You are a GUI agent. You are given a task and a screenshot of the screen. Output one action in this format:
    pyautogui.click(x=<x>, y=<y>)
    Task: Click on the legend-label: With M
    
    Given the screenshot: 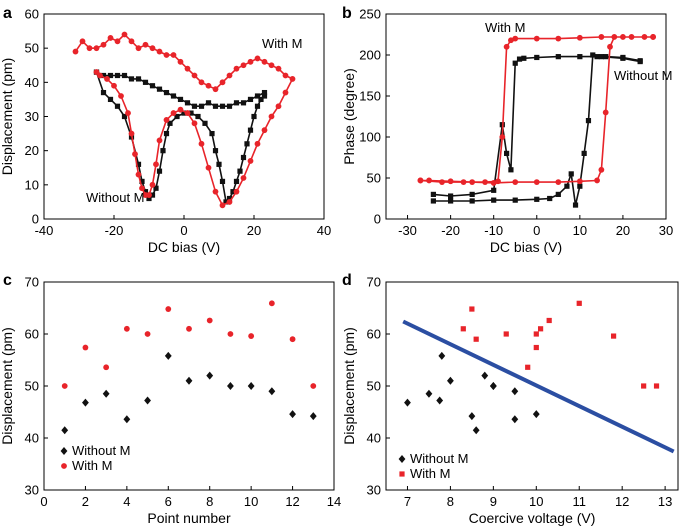 What is the action you would take?
    pyautogui.click(x=92, y=465)
    